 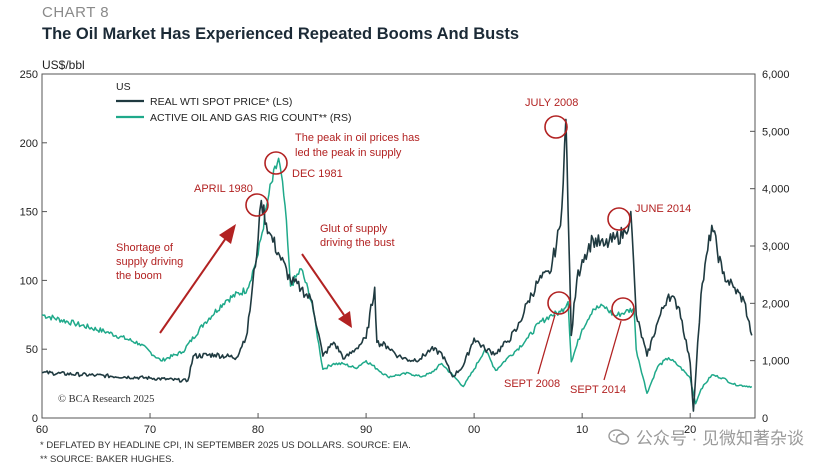 What do you see at coordinates (29, 213) in the screenshot?
I see `left-tick-label: 150` at bounding box center [29, 213].